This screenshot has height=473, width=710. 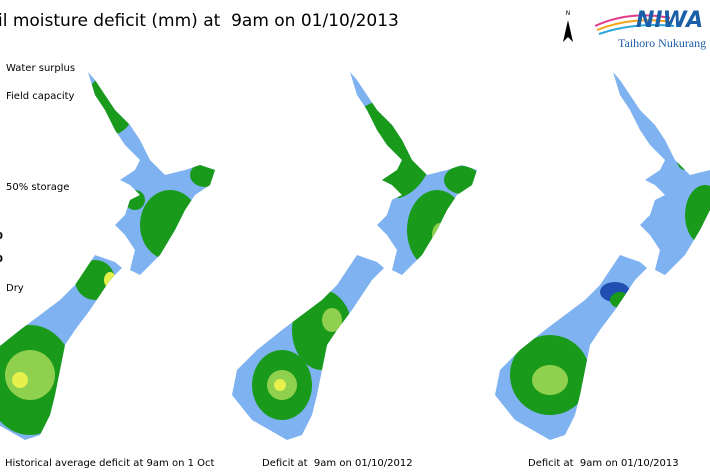 I want to click on legend-label: Dry, so click(x=15, y=288).